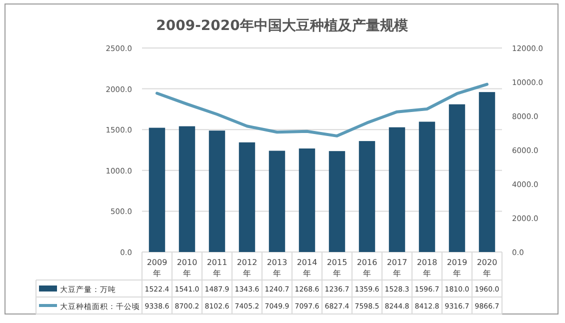 This screenshot has height=323, width=565. Describe the element at coordinates (427, 268) in the screenshot. I see `x-tick-label: 2018年` at that location.